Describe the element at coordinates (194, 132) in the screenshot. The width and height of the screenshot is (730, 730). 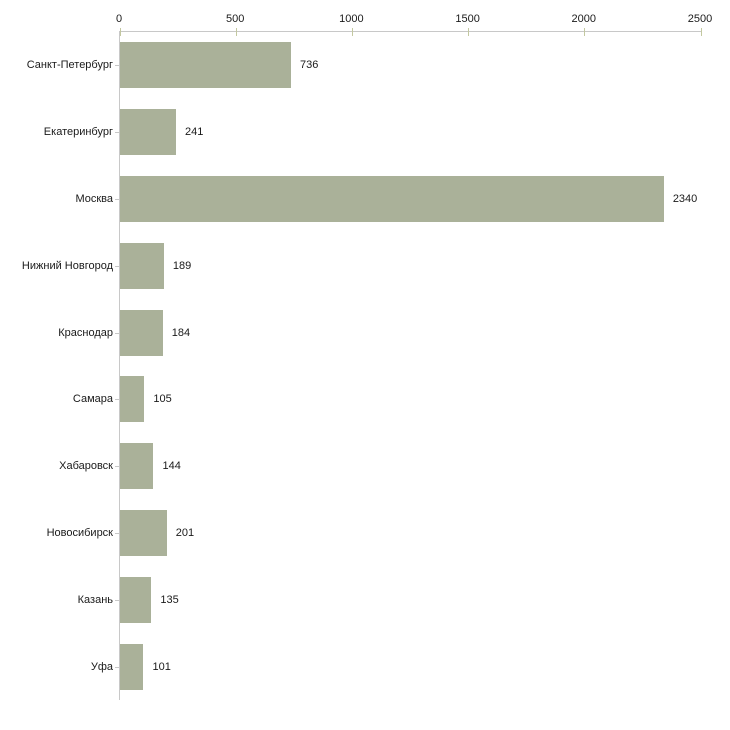
I see `value-label: 241` at that location.